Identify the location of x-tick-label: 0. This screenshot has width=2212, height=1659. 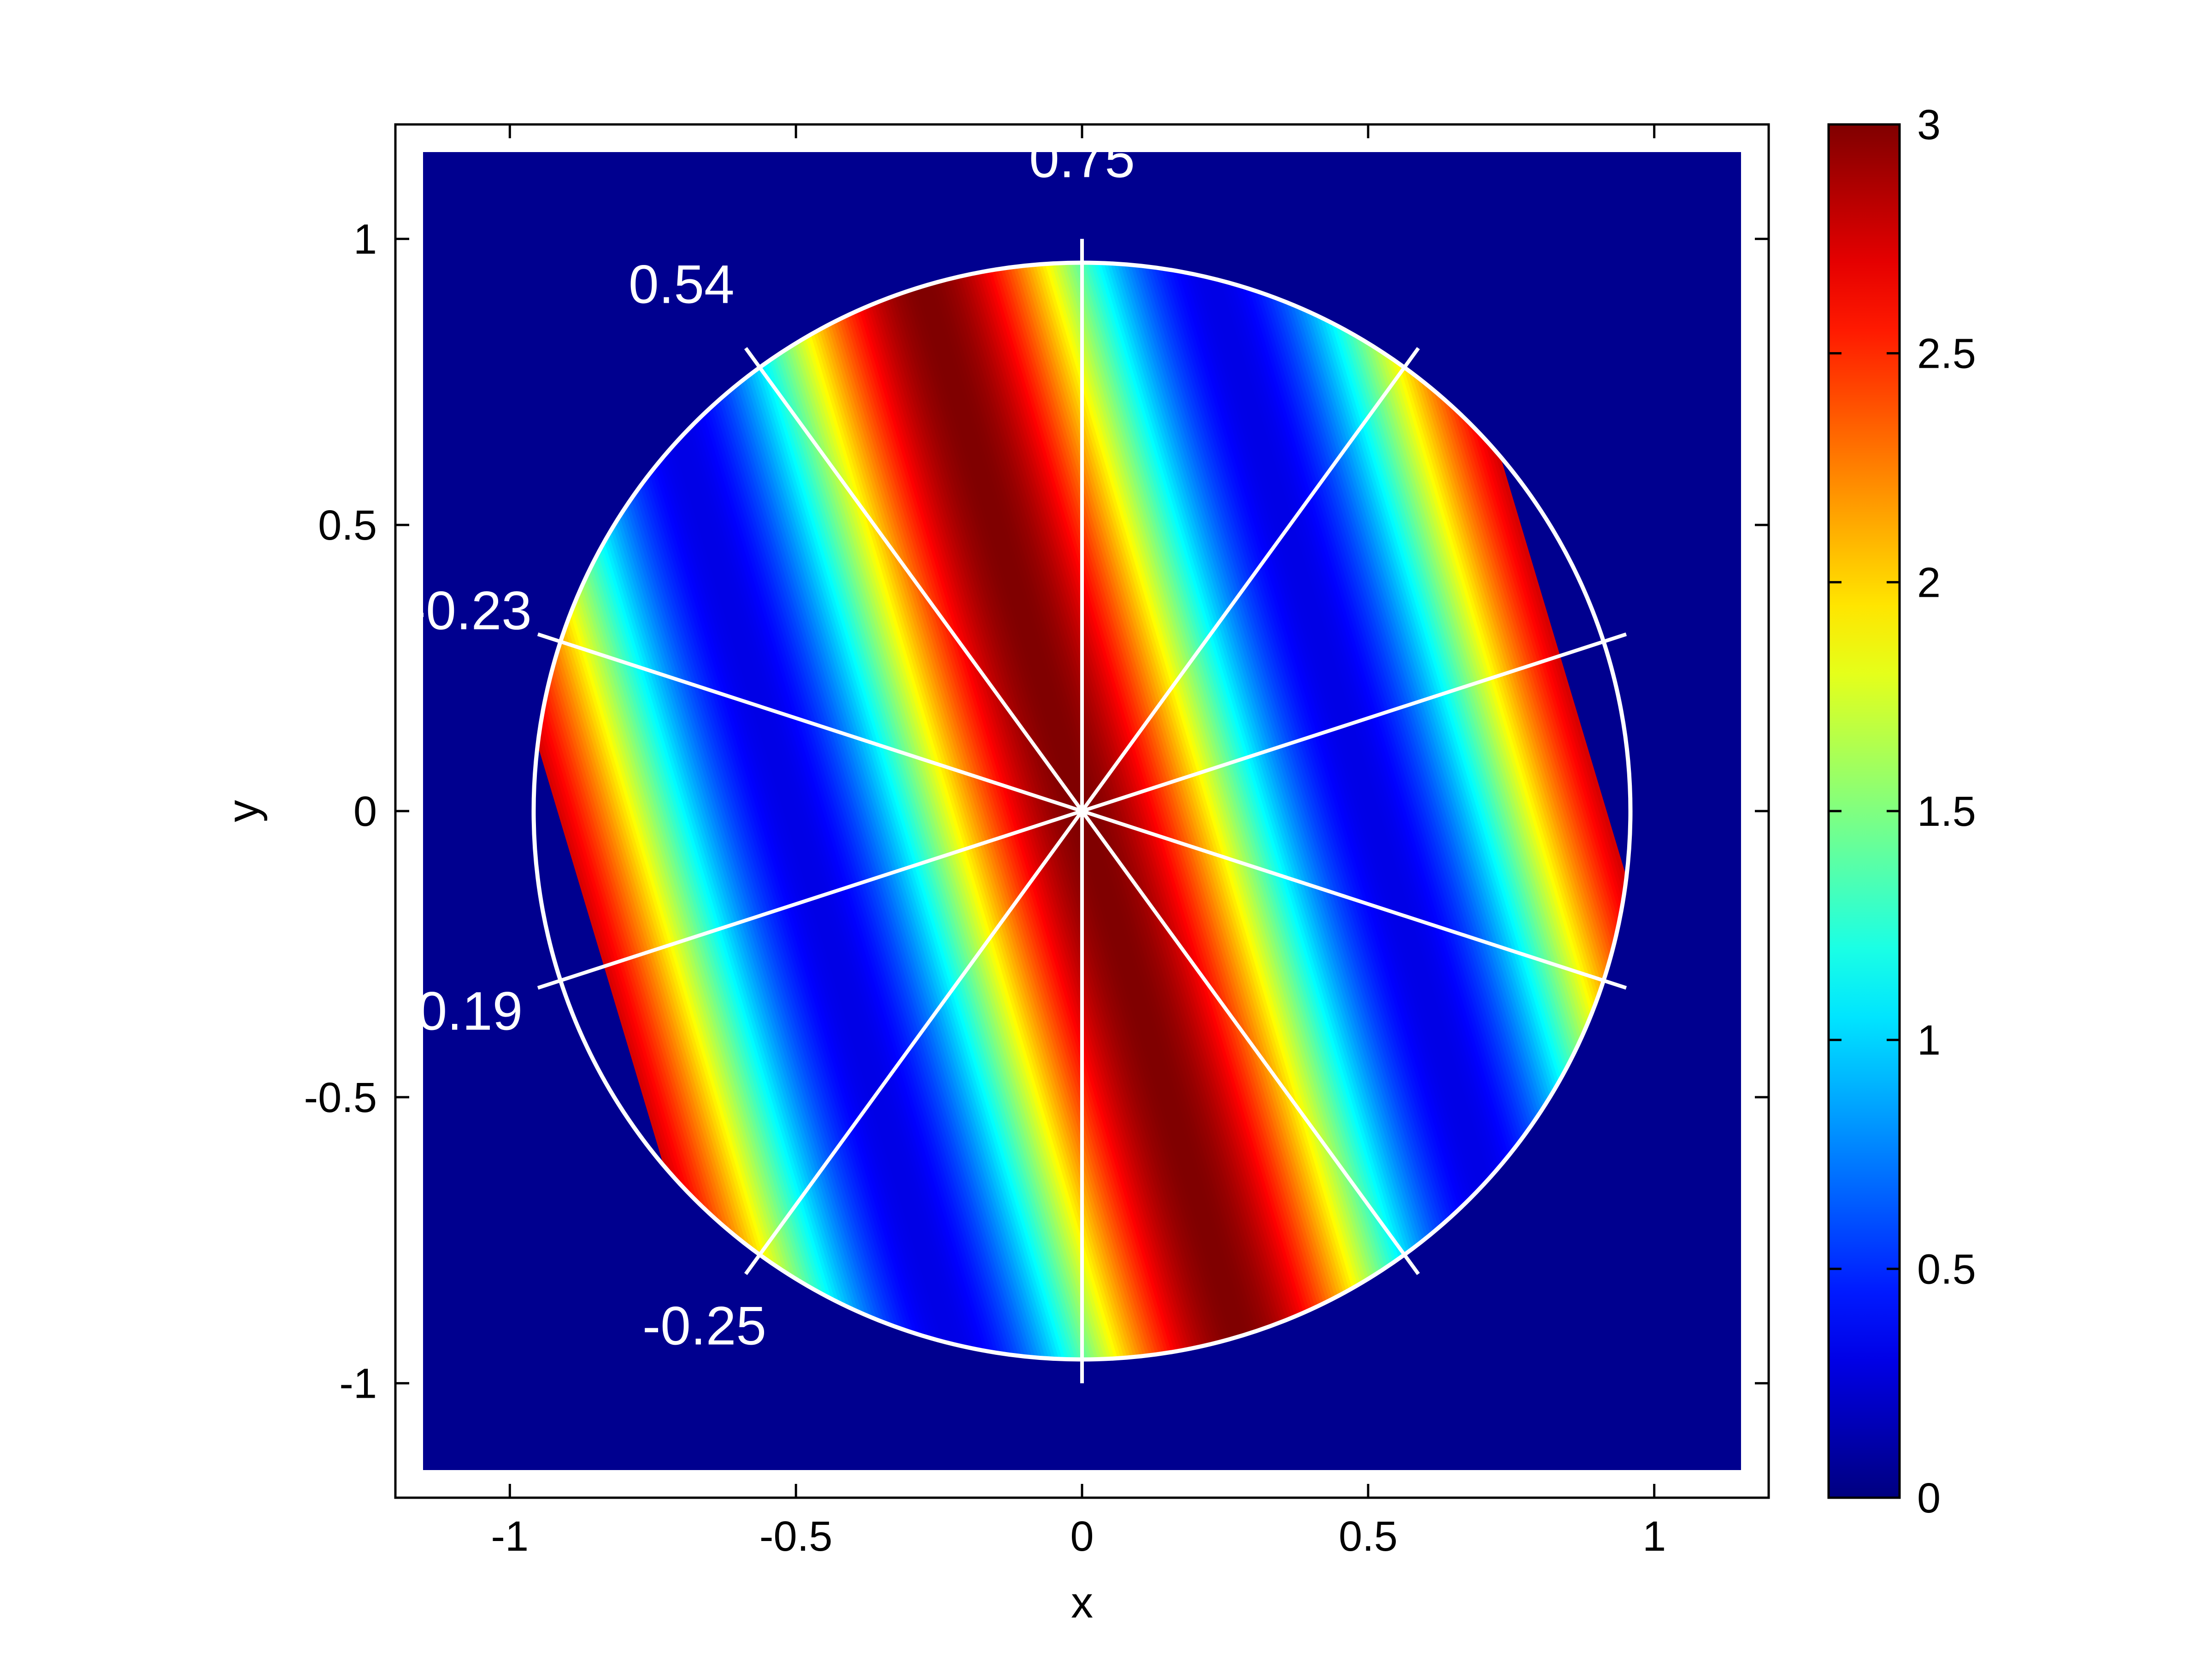
(1082, 1536).